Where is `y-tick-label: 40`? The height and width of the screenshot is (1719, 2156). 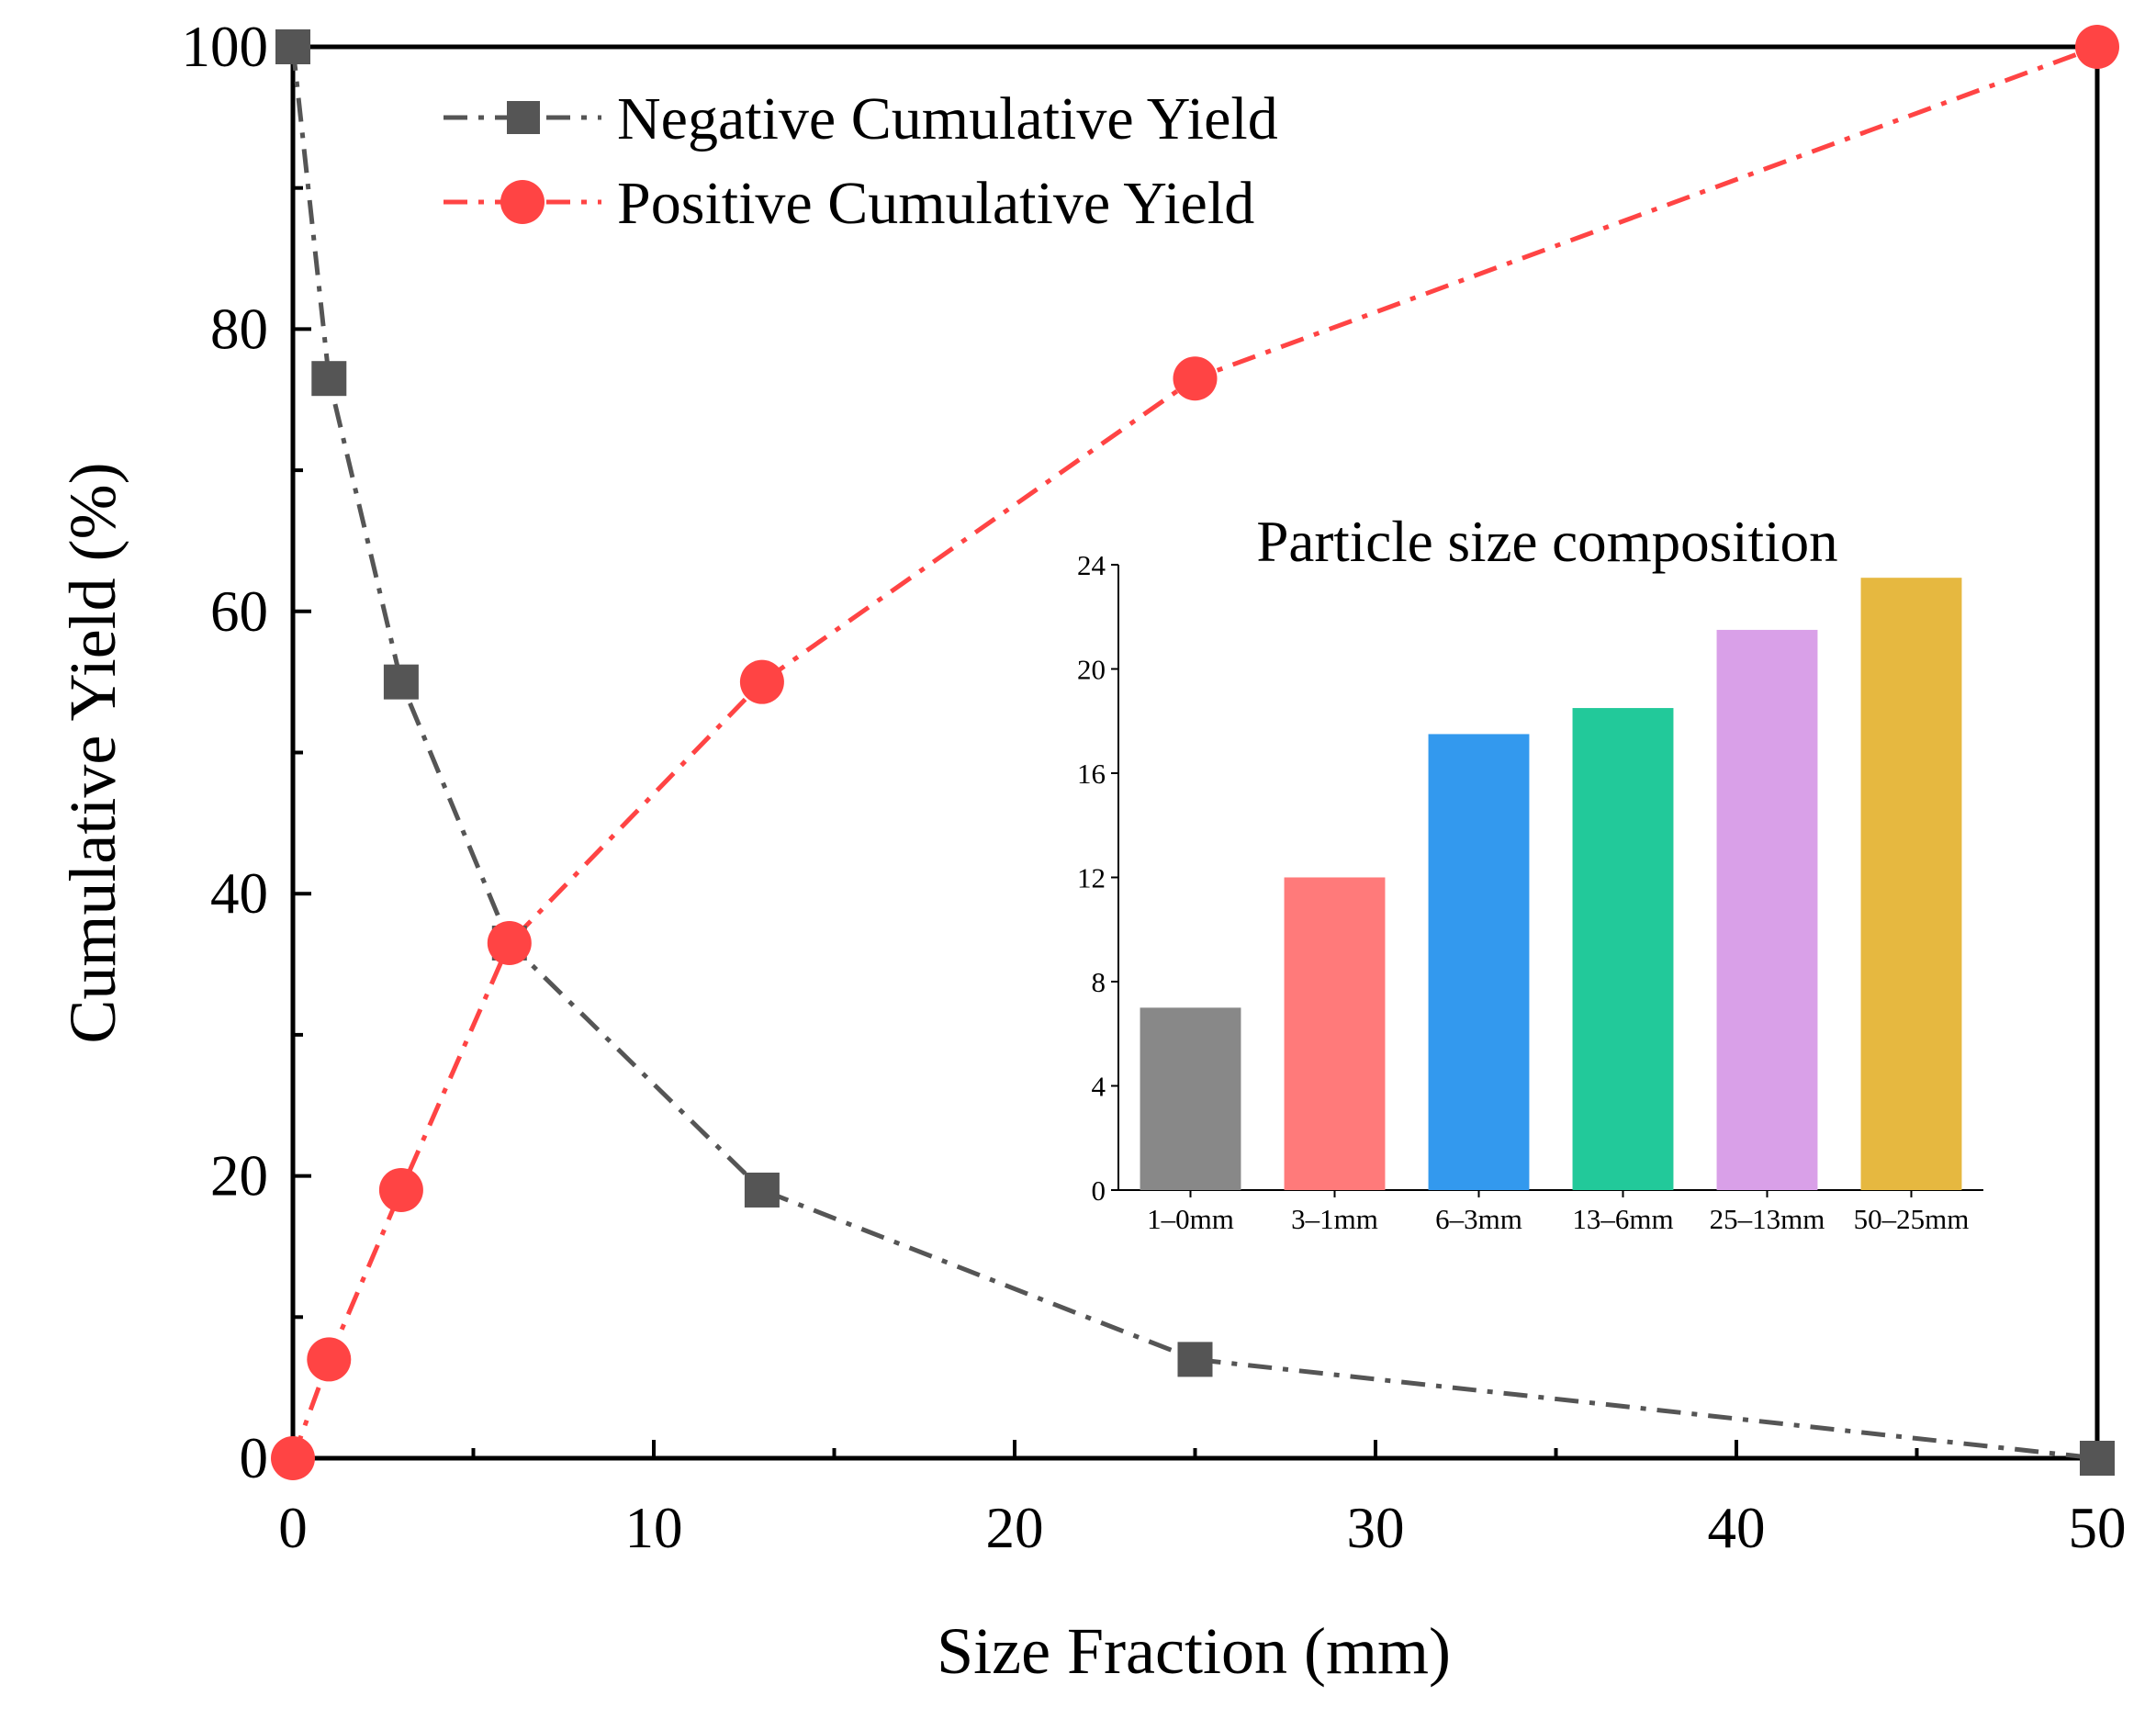 y-tick-label: 40 is located at coordinates (239, 893).